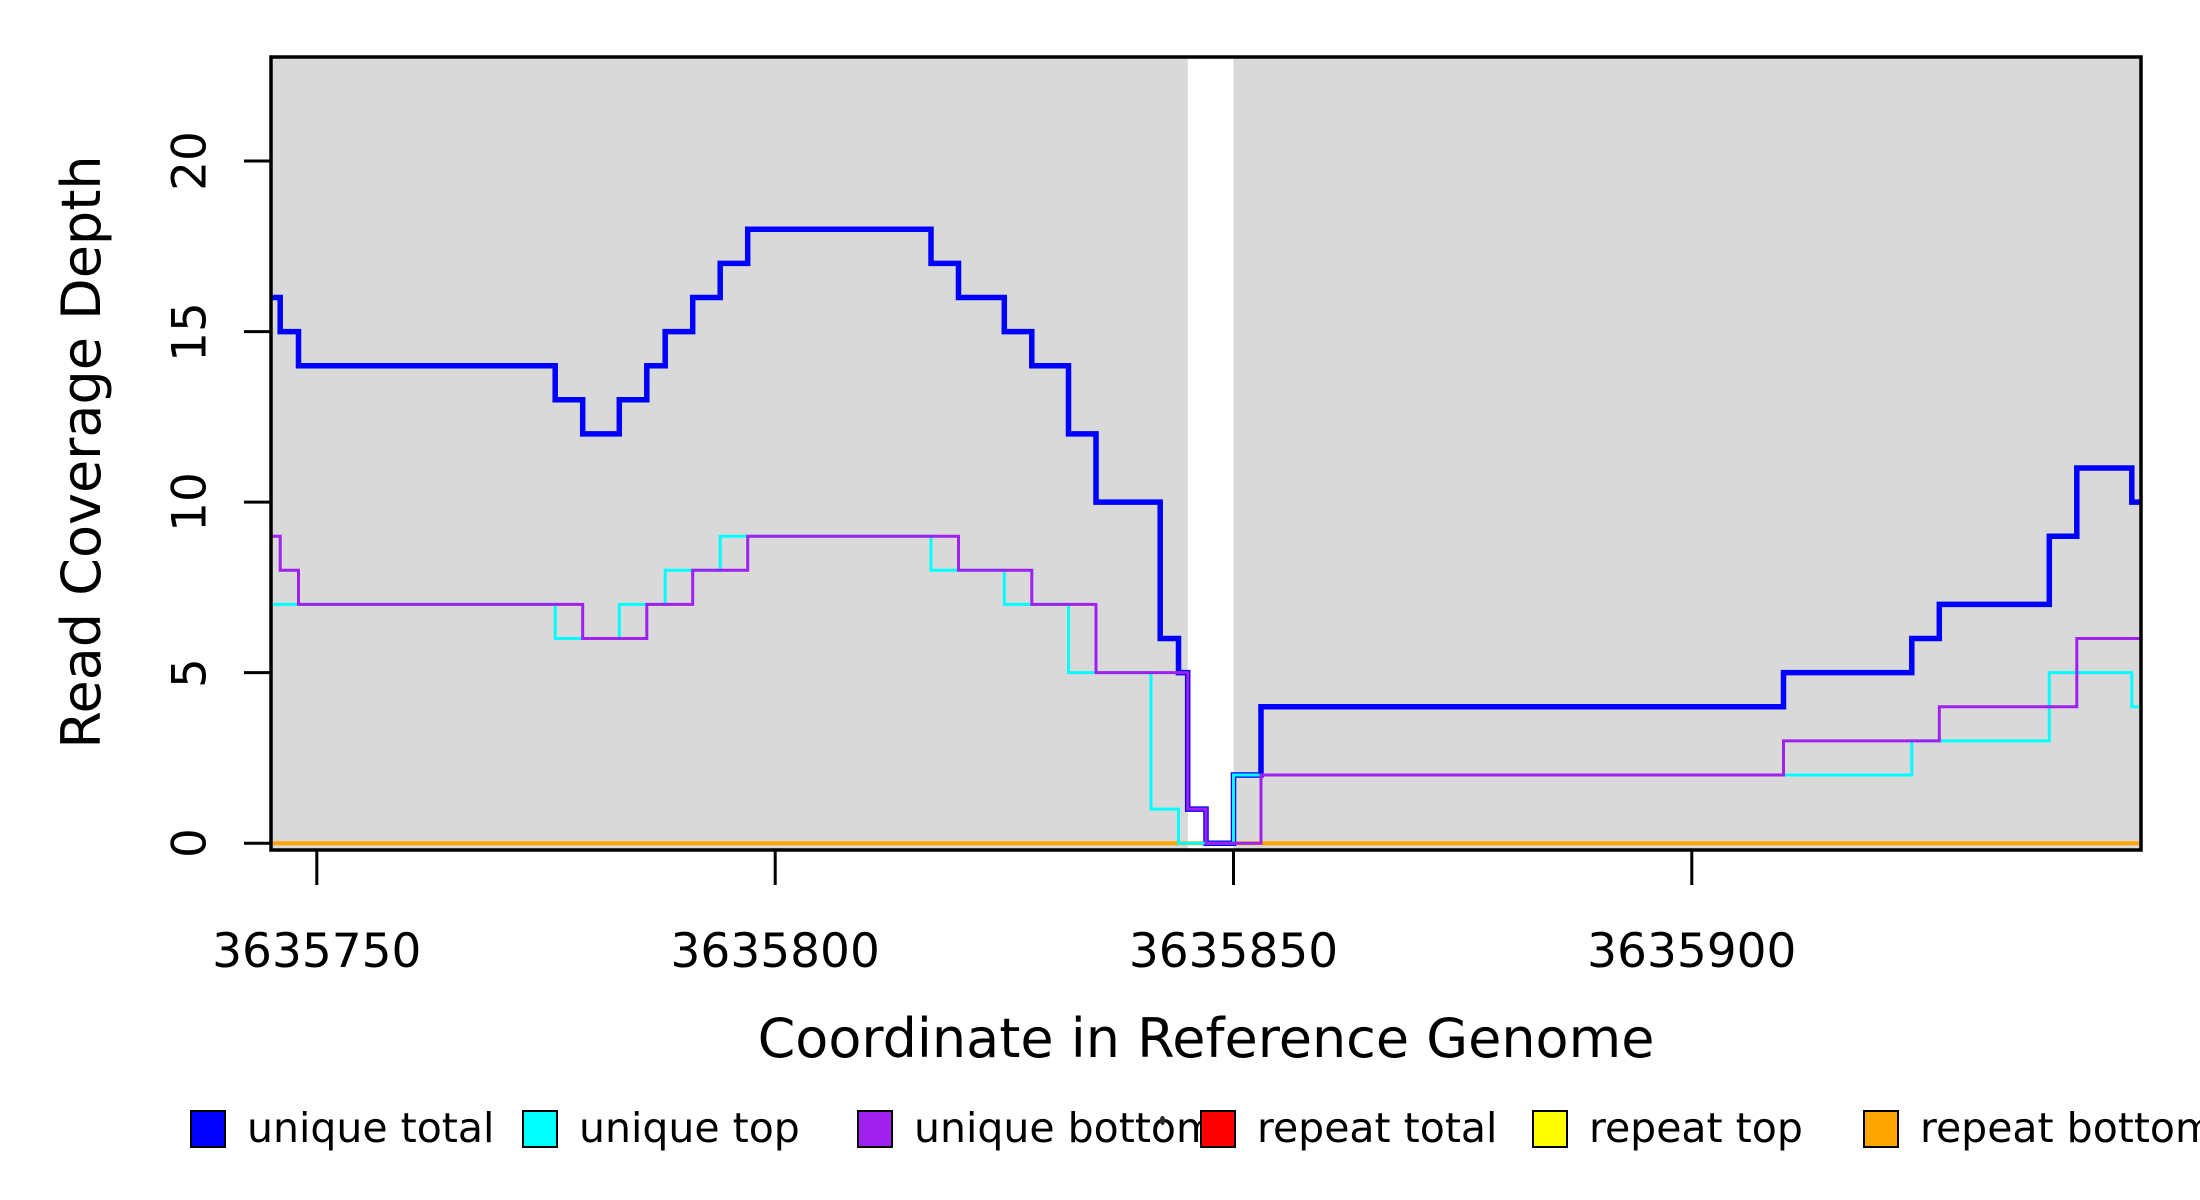 The height and width of the screenshot is (1200, 2200). Describe the element at coordinates (1696, 1128) in the screenshot. I see `legend-label: repeat top` at that location.